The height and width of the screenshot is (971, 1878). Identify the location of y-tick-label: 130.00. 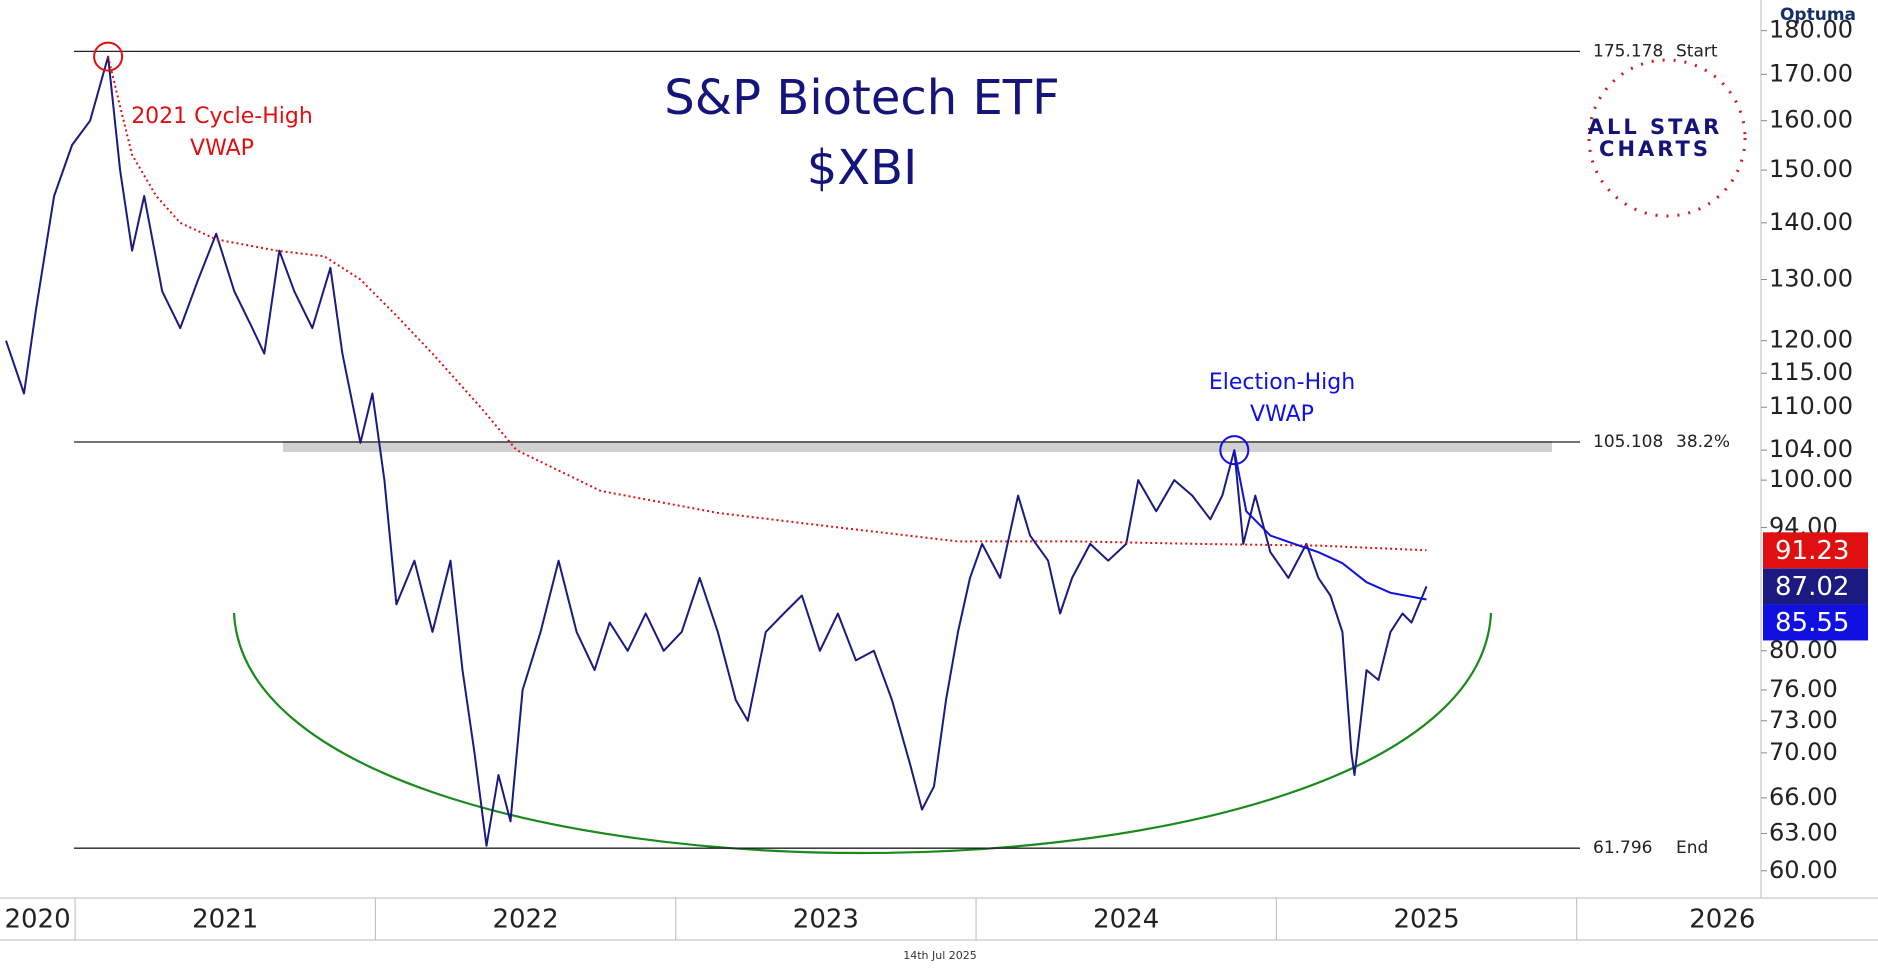
(1811, 278).